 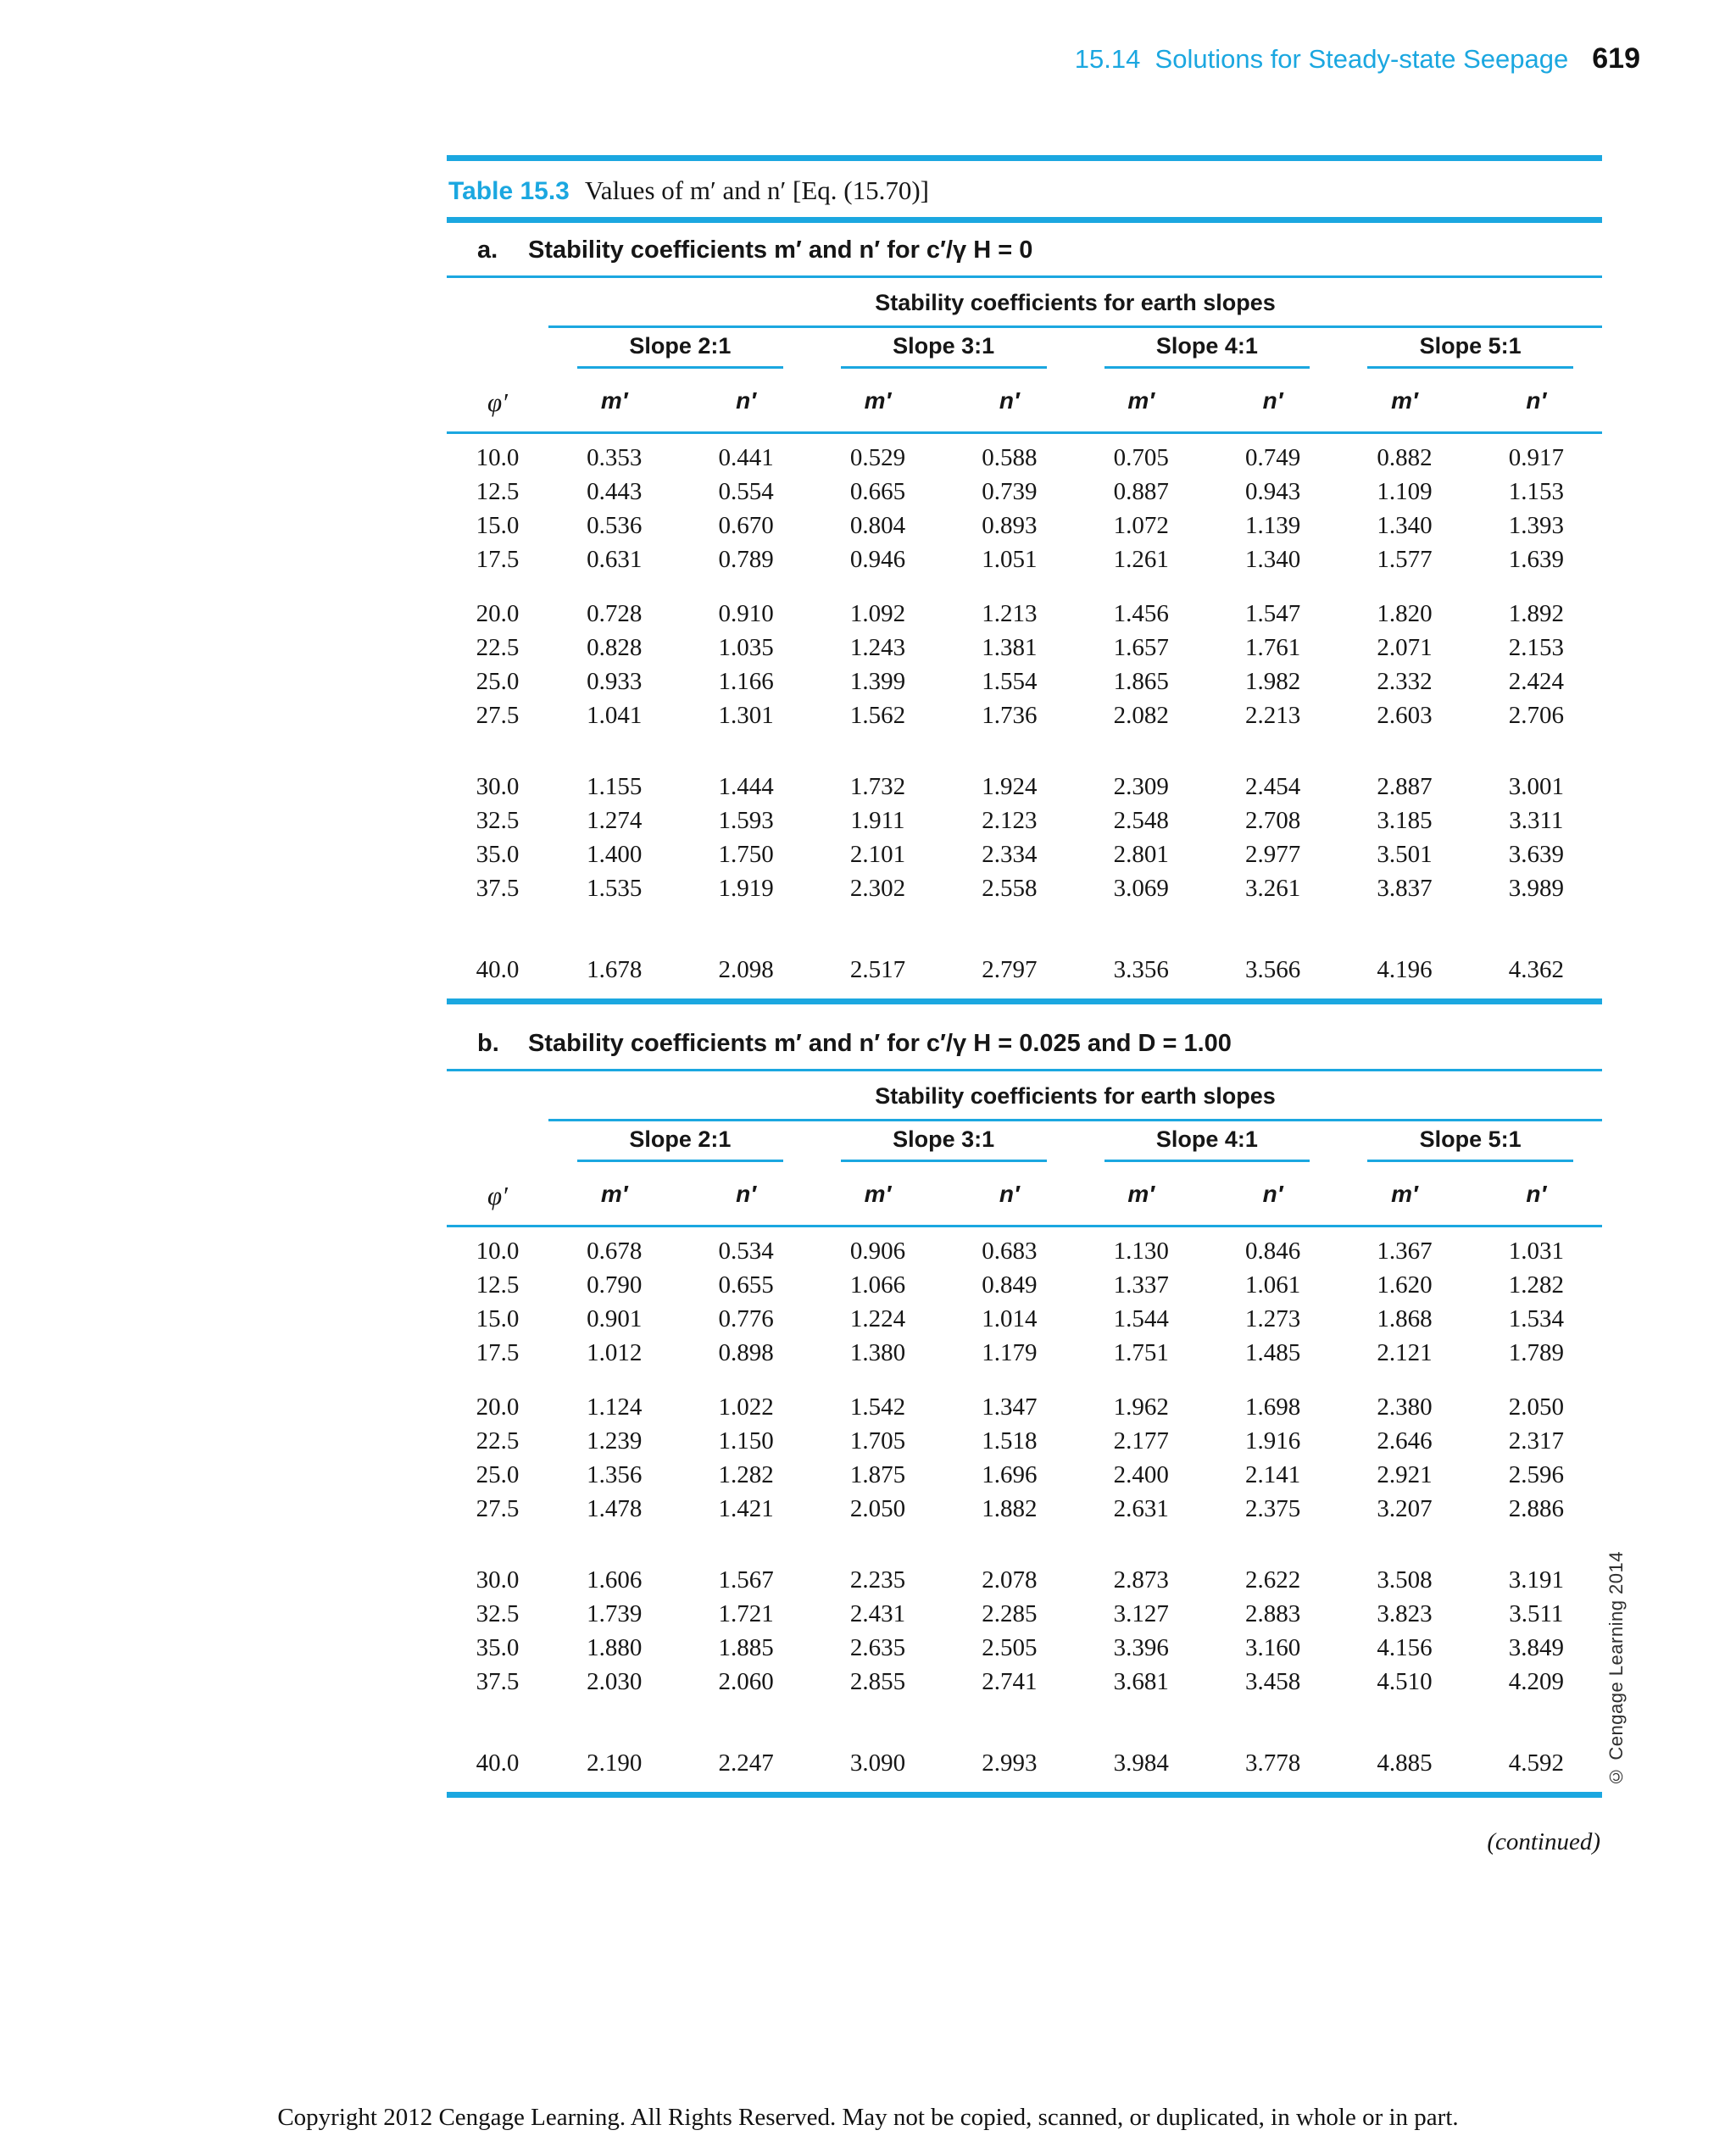 I want to click on coefficient-value: 1.535, so click(x=615, y=888).